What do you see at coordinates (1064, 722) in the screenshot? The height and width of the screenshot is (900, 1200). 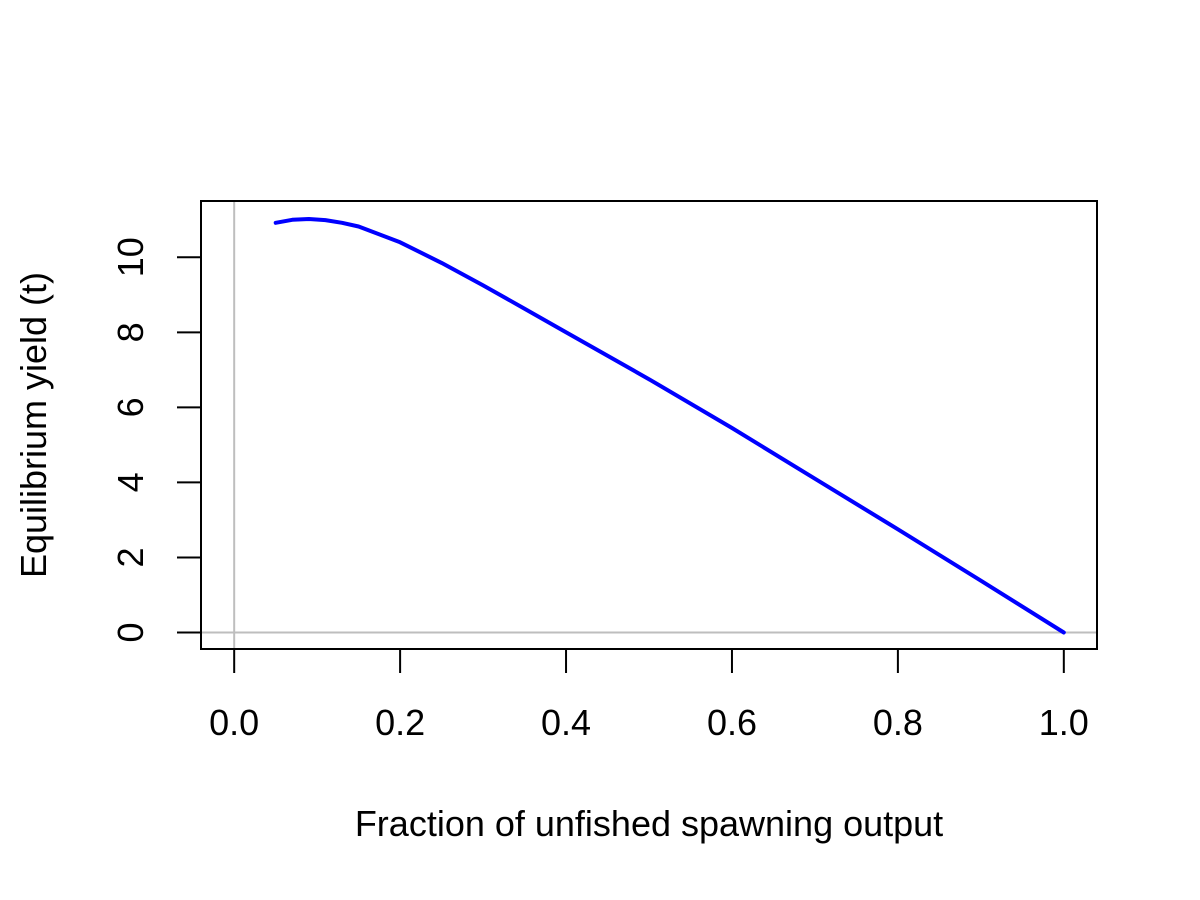 I see `x-tick-label: 1.0` at bounding box center [1064, 722].